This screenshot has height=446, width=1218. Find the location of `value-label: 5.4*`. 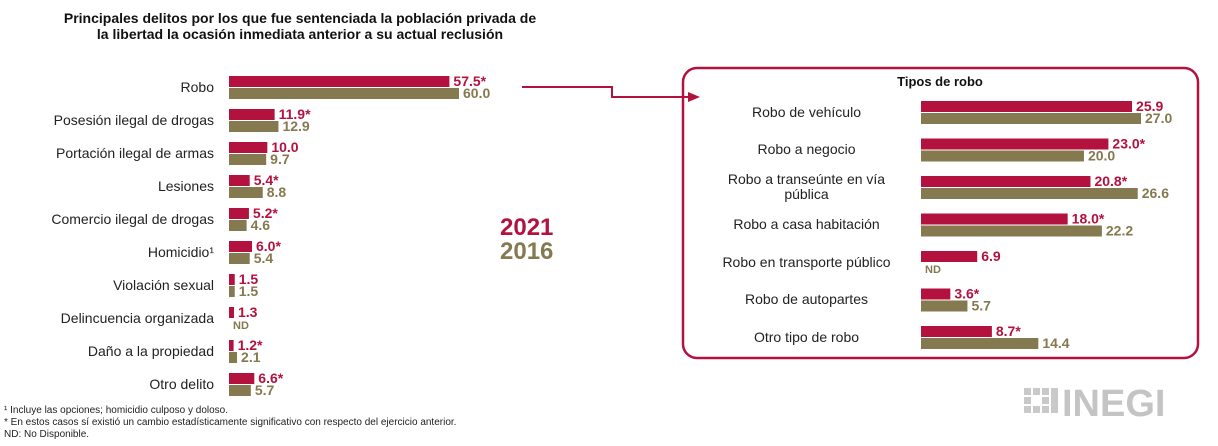

value-label: 5.4* is located at coordinates (266, 180).